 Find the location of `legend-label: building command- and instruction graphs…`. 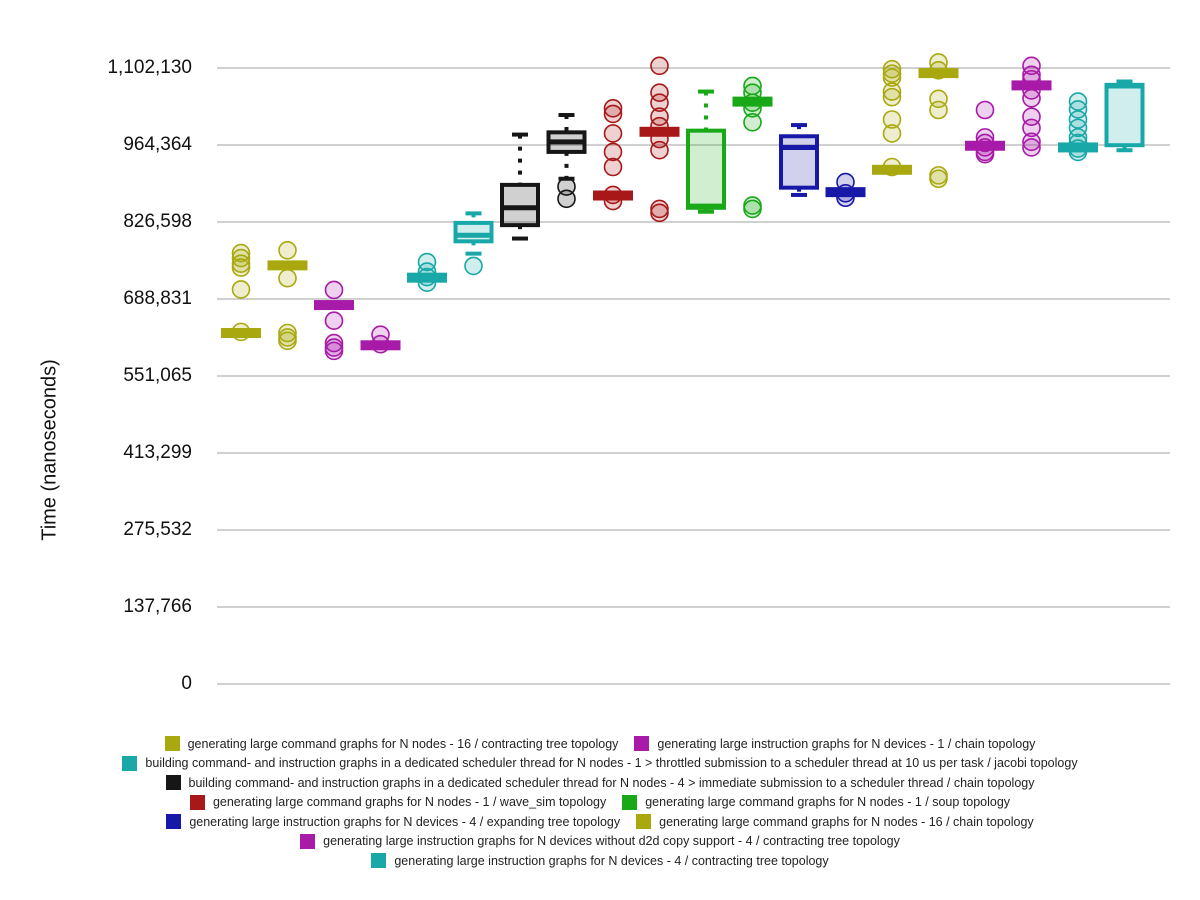

legend-label: building command- and instruction graphs… is located at coordinates (611, 763).